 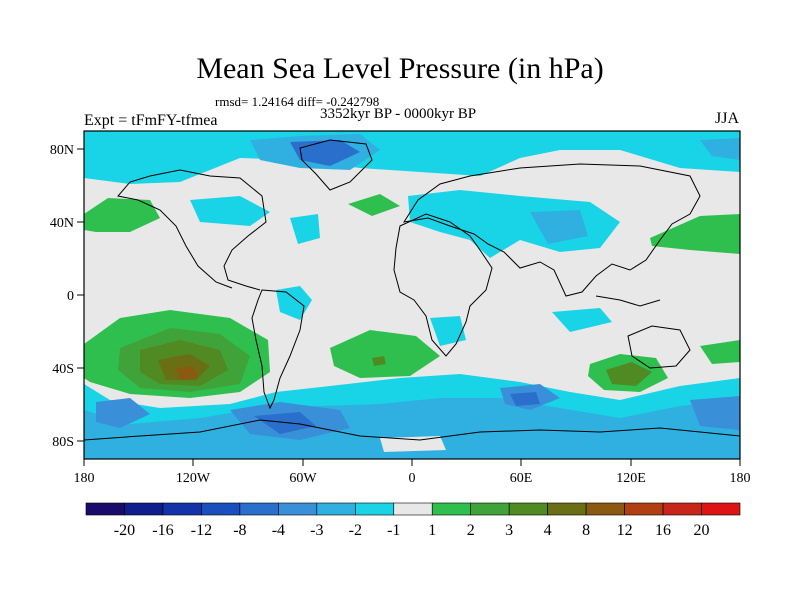 I want to click on tasman-high, so click(x=720, y=352).